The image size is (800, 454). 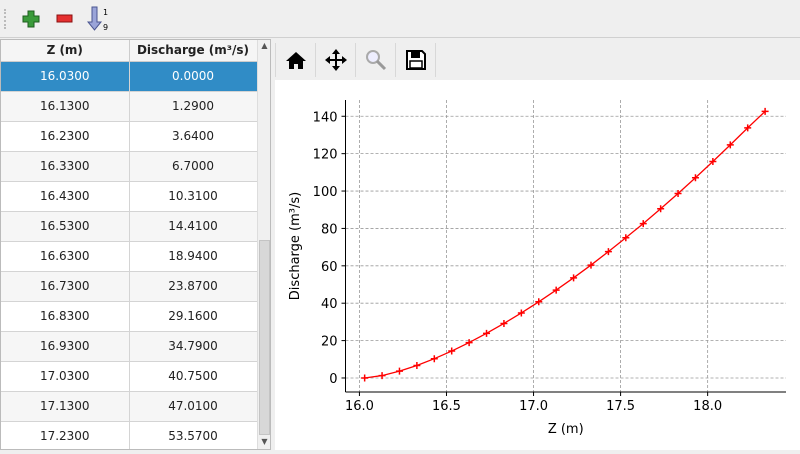 I want to click on y-tick-label: 80, so click(x=329, y=229).